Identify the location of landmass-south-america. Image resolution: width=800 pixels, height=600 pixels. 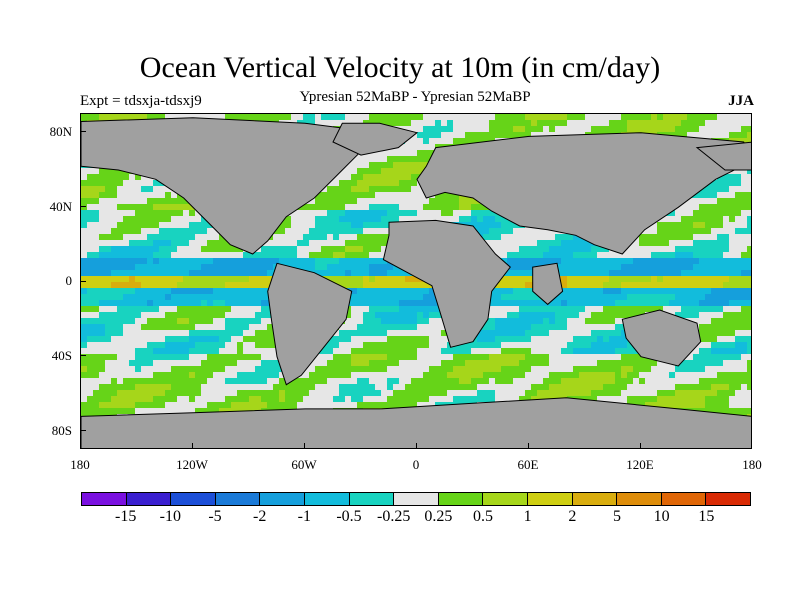
(310, 324).